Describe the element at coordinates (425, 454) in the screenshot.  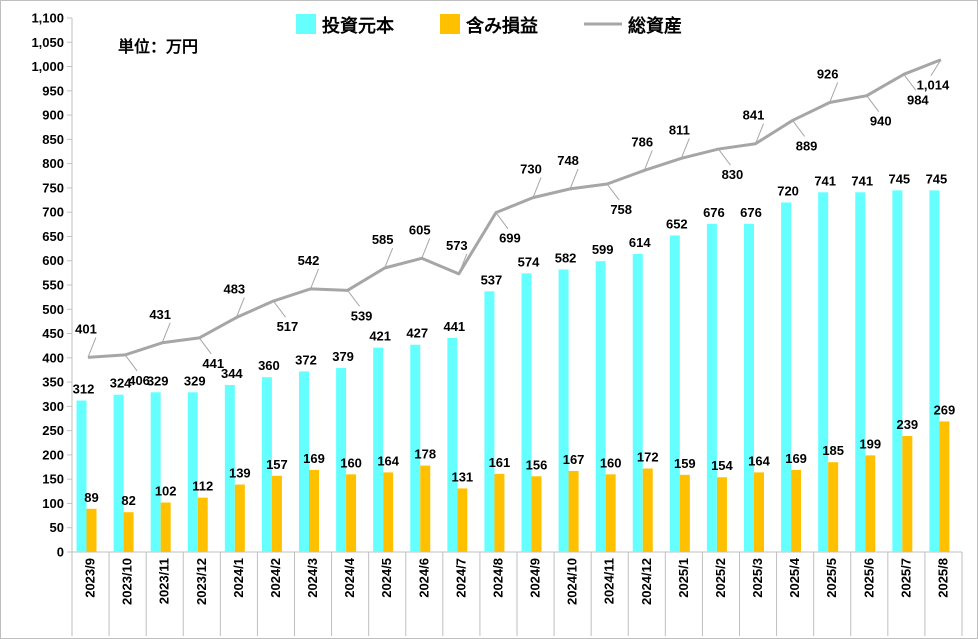
I see `unrealized-data-label: 178` at that location.